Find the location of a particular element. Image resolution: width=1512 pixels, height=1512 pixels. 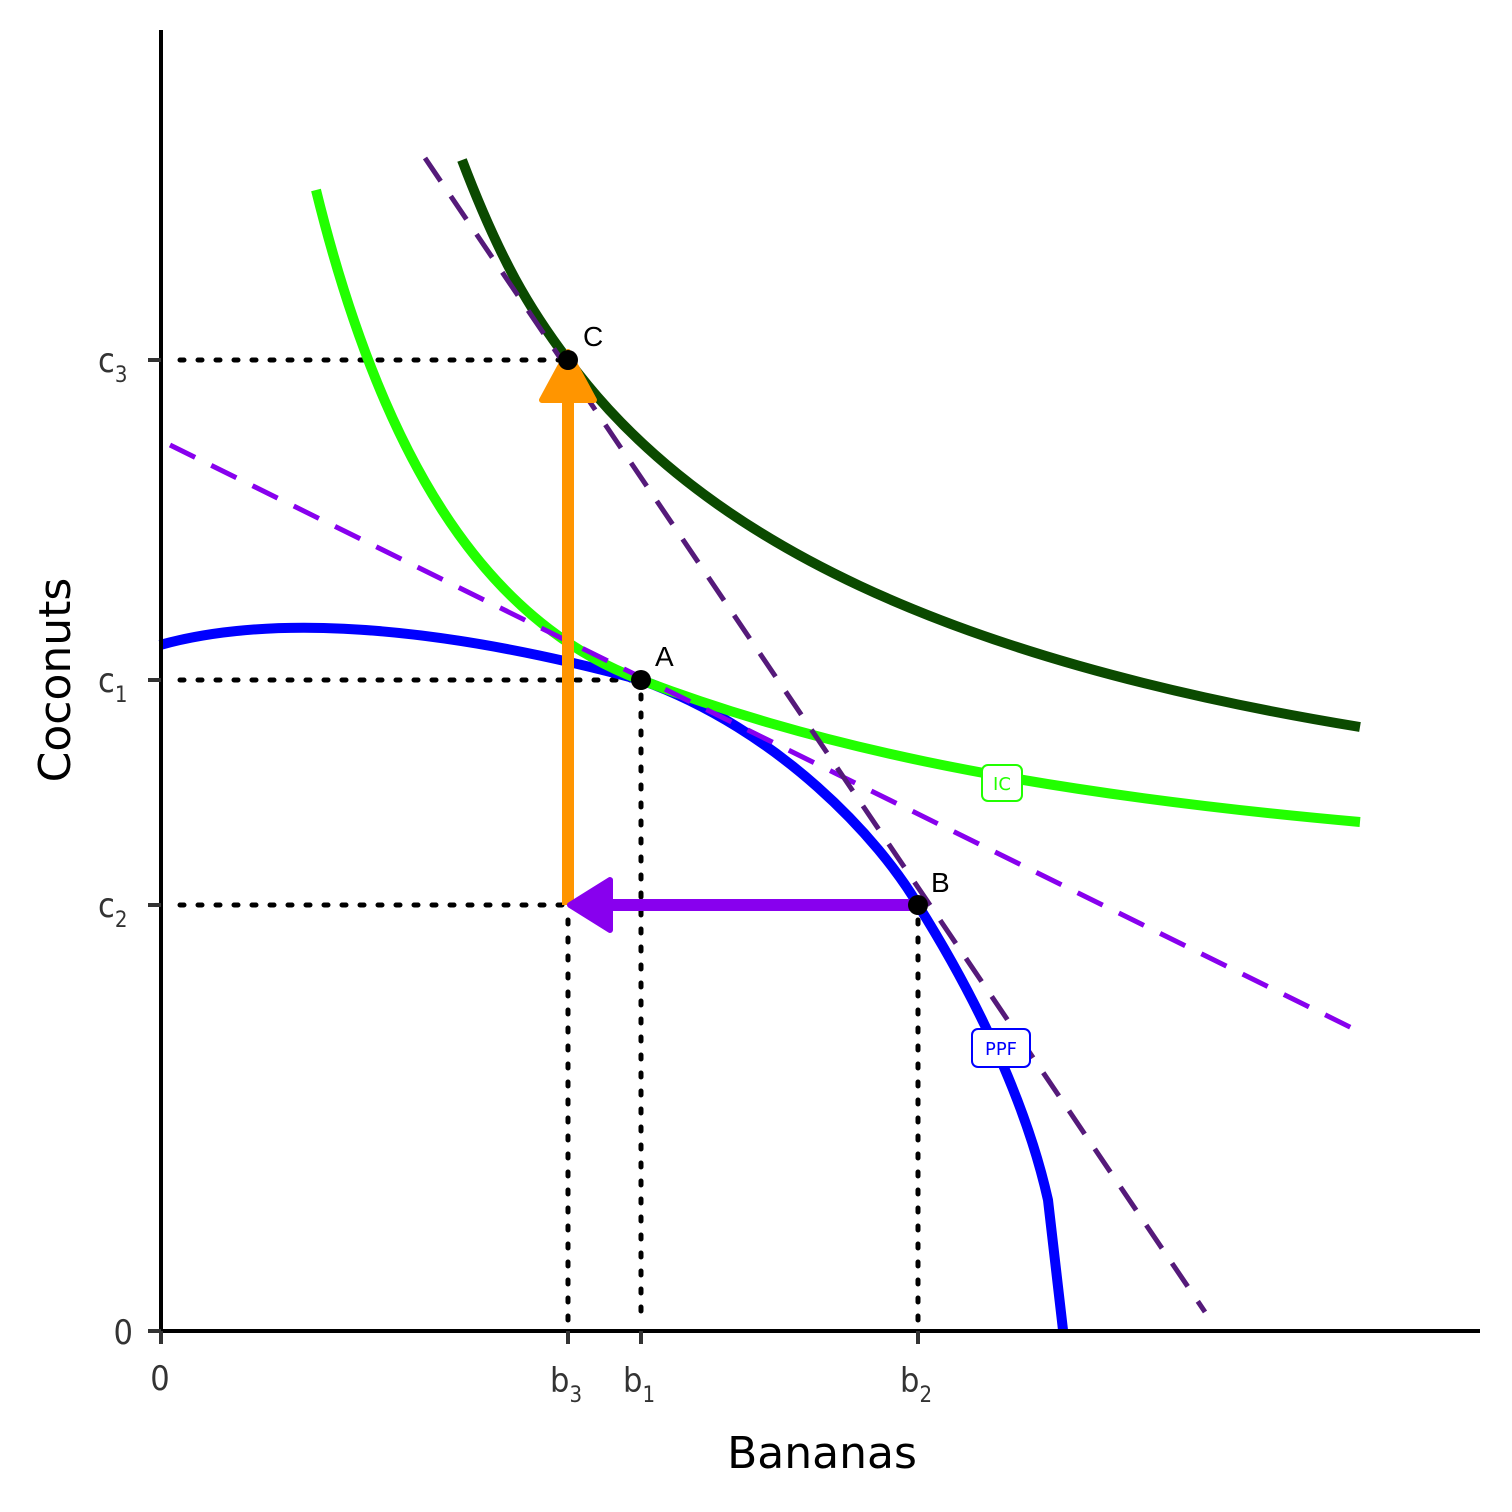

ppf-label: PPF is located at coordinates (1001, 1048).